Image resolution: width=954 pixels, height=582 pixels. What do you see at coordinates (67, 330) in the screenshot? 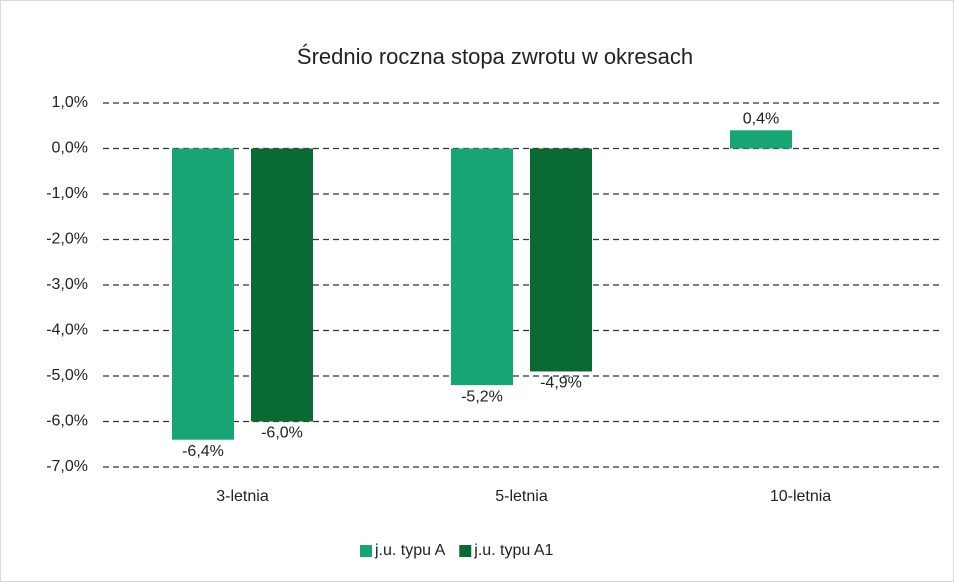
I see `y-tick-label: -4,0%` at bounding box center [67, 330].